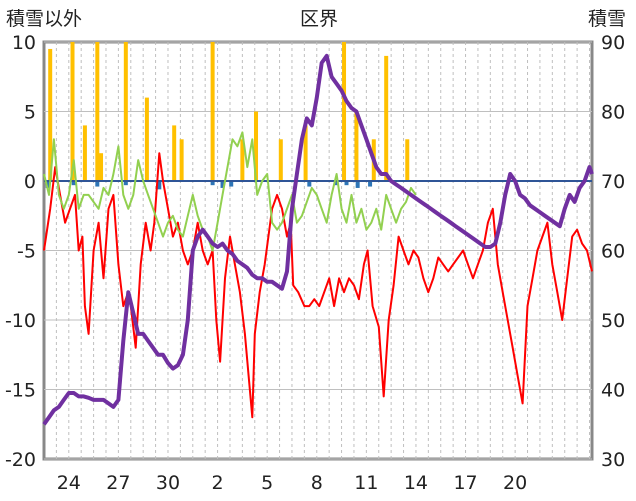 The image size is (636, 501). What do you see at coordinates (69, 483) in the screenshot?
I see `x-tick: 24` at bounding box center [69, 483].